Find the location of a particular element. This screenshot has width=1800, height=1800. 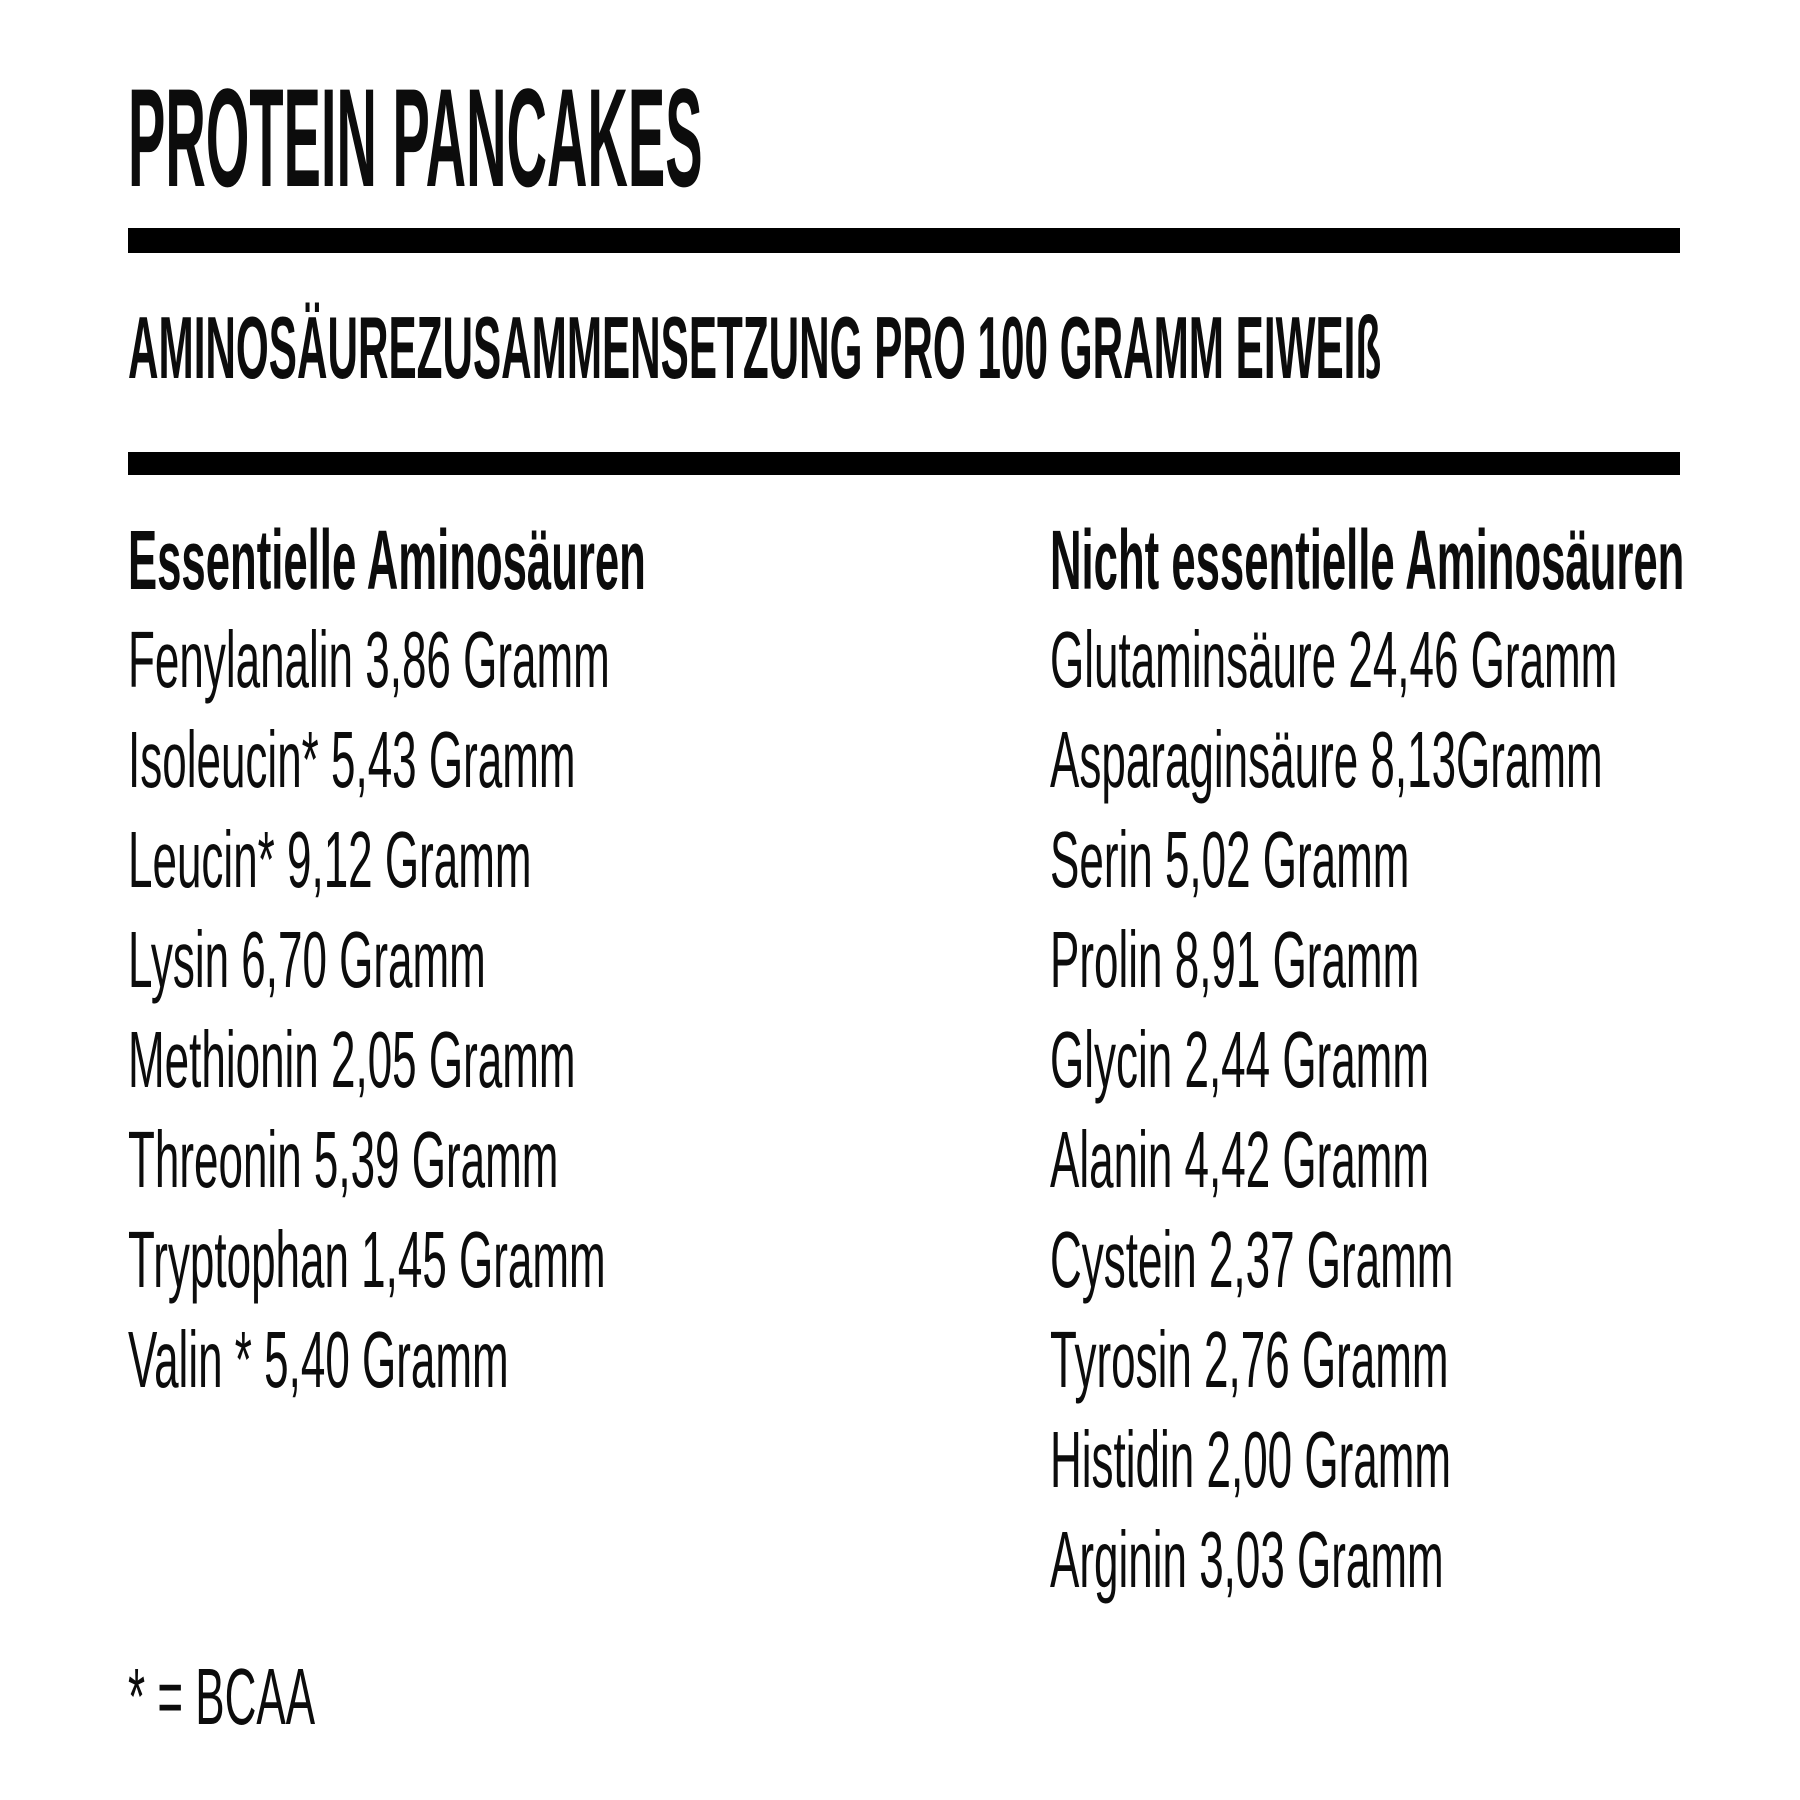

amino-acid-entry: Glutaminsäure 24,46 Gramm is located at coordinates (1334, 659).